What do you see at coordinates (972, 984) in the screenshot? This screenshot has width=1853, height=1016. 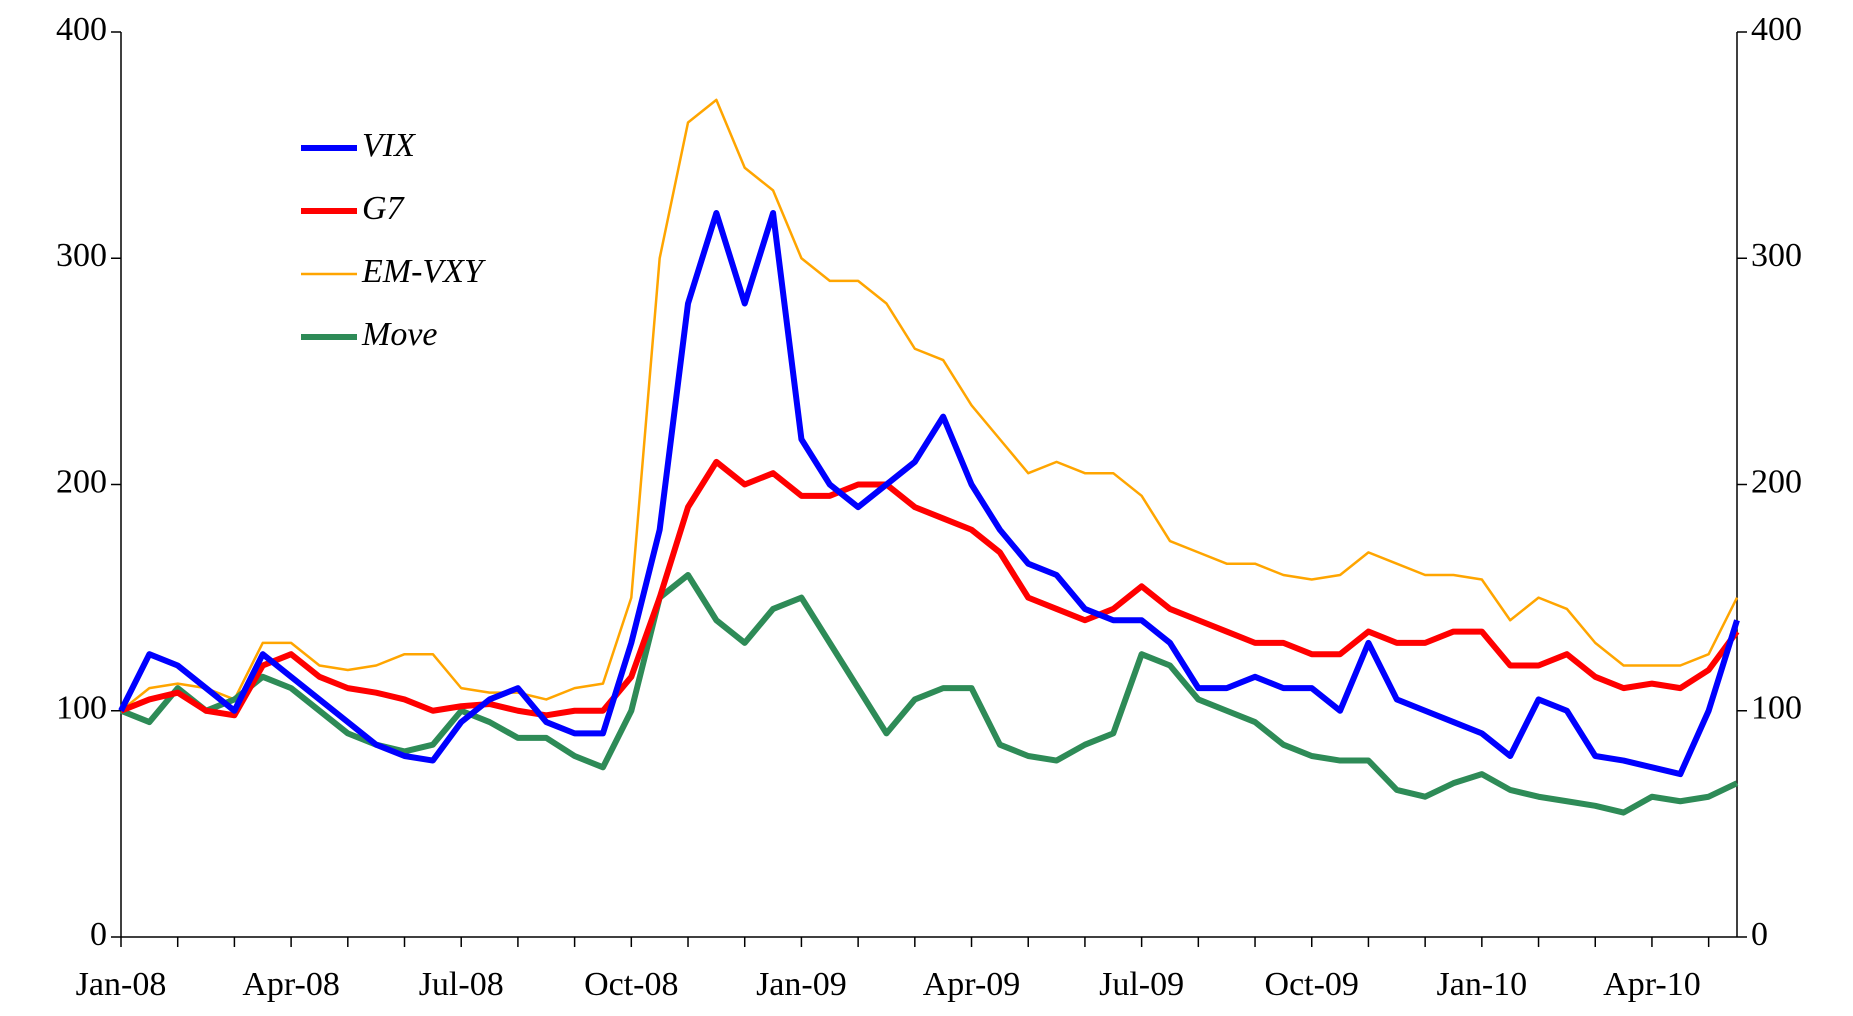 I see `x-tick-label: Apr-09` at bounding box center [972, 984].